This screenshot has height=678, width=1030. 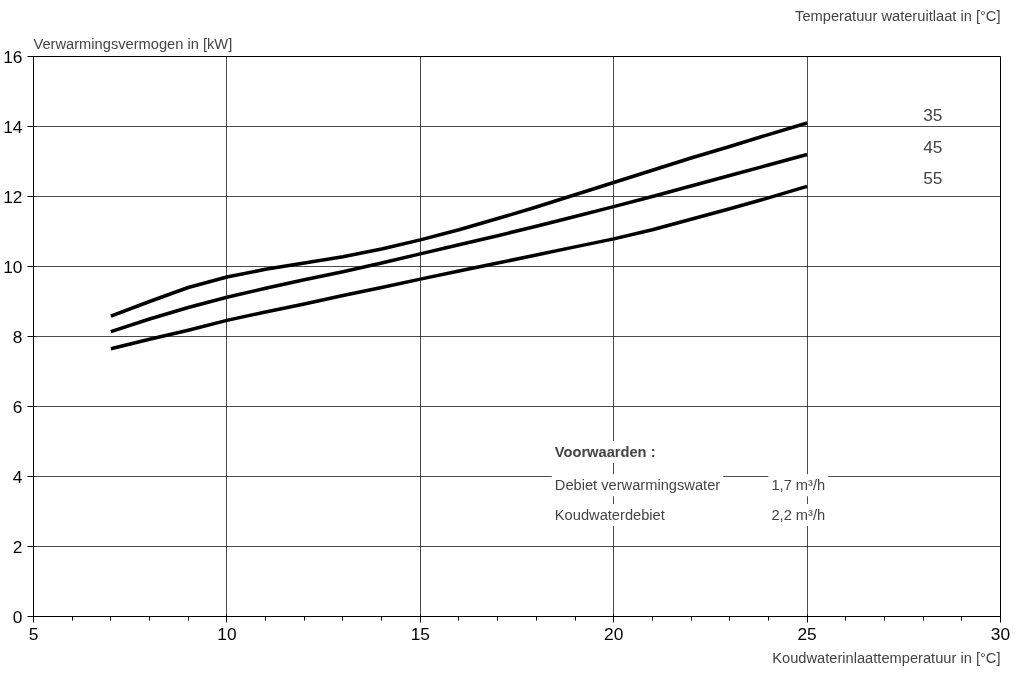 What do you see at coordinates (807, 633) in the screenshot?
I see `x-tick-label: 25` at bounding box center [807, 633].